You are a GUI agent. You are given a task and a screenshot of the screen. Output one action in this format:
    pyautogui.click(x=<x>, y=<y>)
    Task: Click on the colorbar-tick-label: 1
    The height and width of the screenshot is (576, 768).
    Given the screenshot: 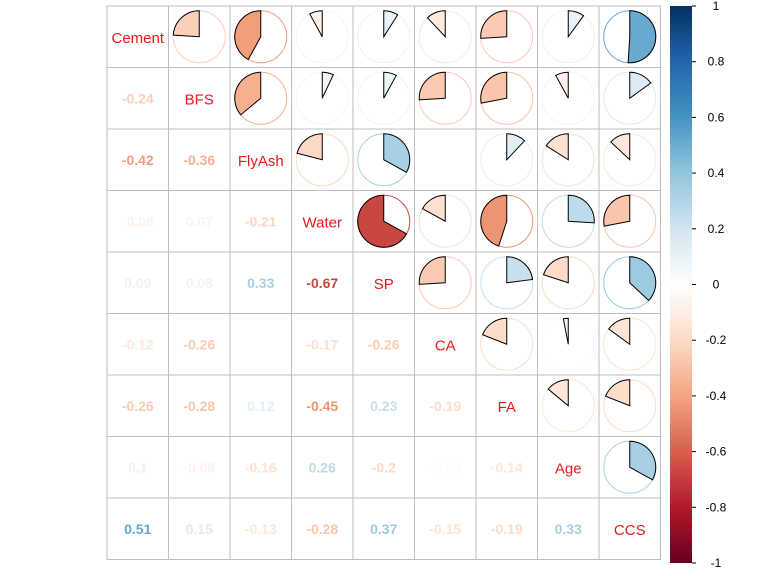 What is the action you would take?
    pyautogui.click(x=716, y=6)
    